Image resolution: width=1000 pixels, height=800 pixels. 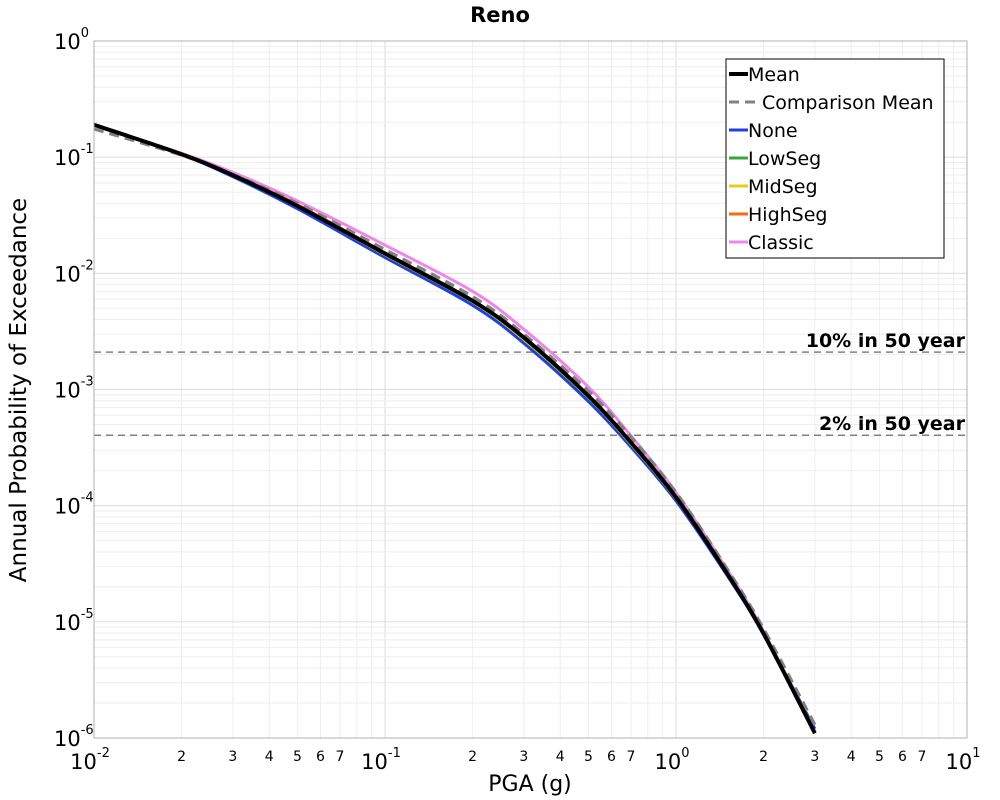 I want to click on y-major-tick-label: 10⁻⁴, so click(x=74, y=505).